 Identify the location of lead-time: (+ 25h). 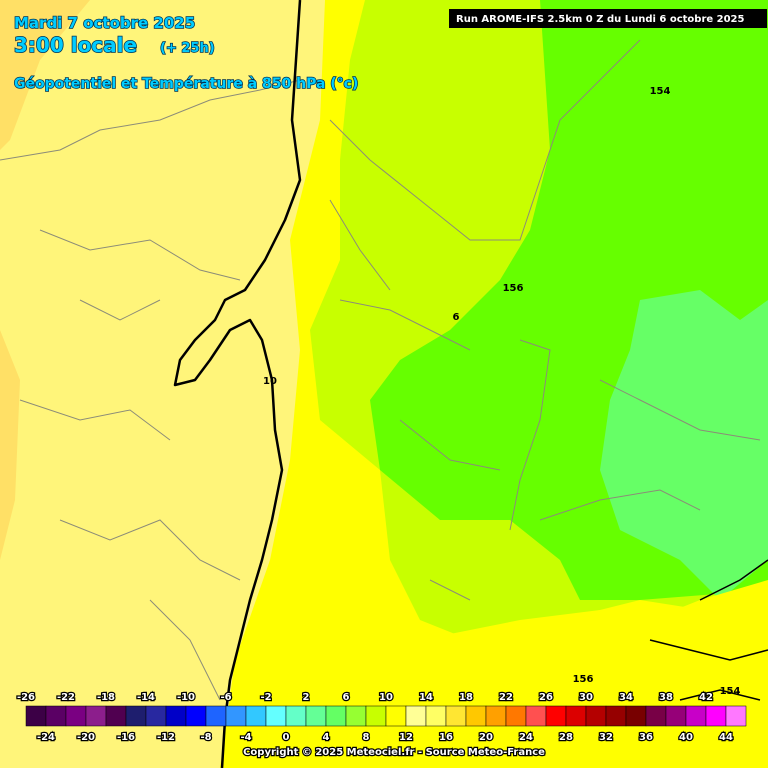
(187, 48).